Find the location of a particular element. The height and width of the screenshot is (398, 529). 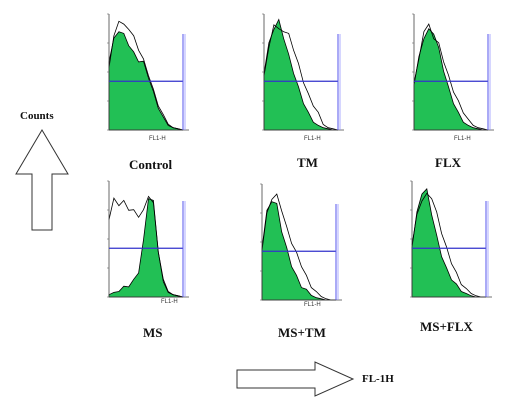

x-axis-label: FL-1H is located at coordinates (378, 379).